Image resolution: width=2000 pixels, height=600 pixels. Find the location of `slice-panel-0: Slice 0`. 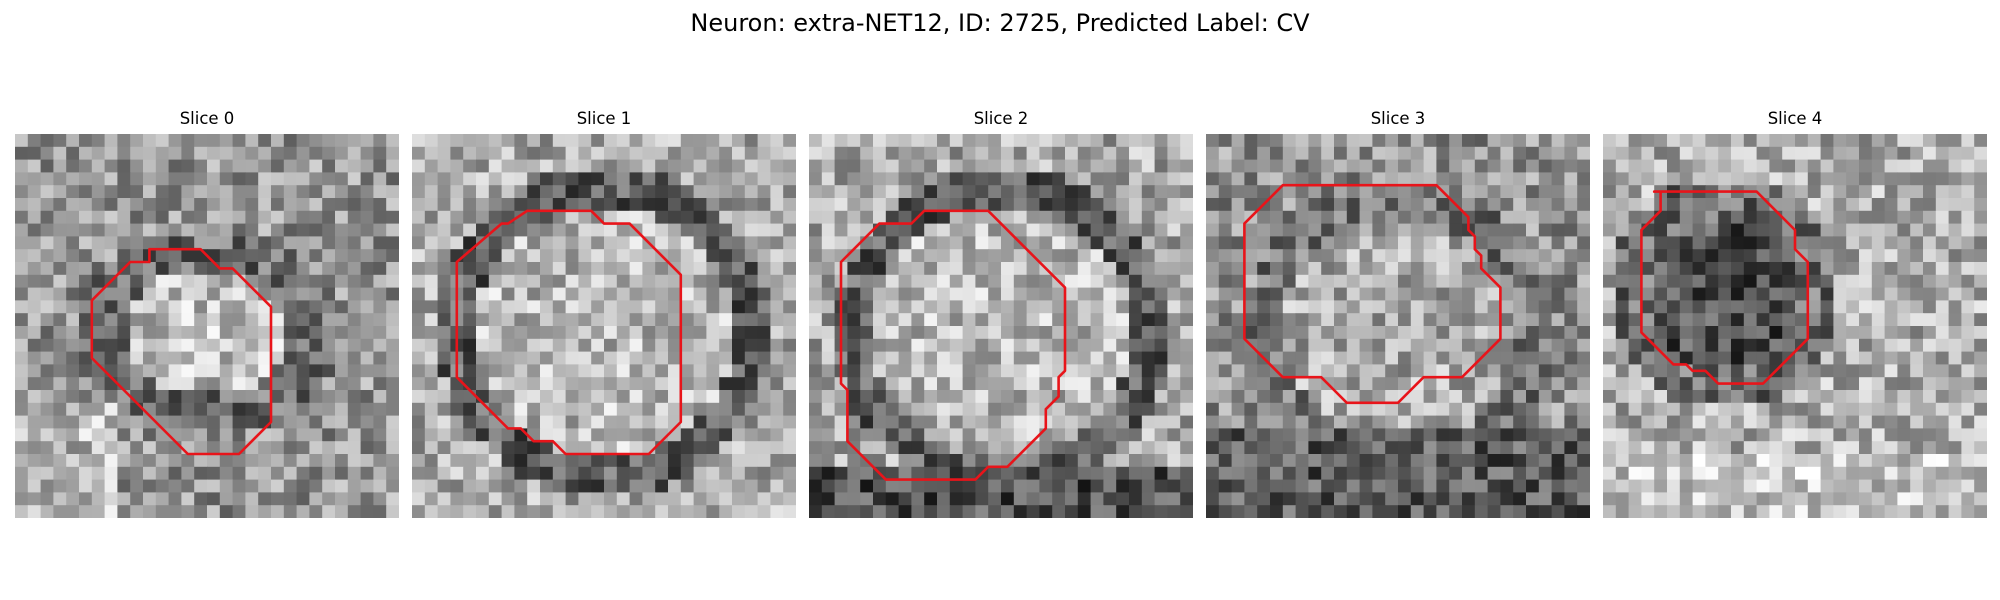

slice-panel-0: Slice 0 is located at coordinates (207, 313).